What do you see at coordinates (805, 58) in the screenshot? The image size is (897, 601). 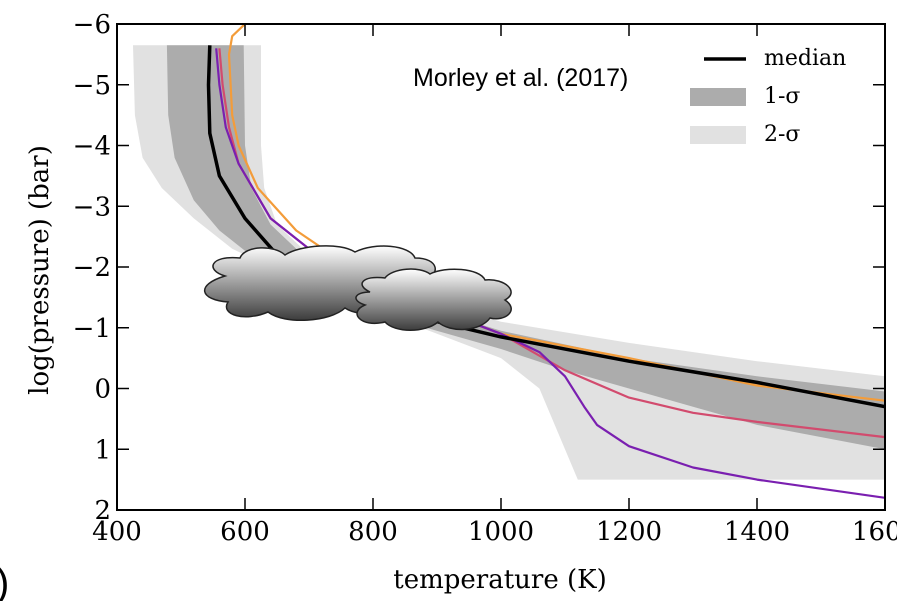 I see `legend-label: median` at bounding box center [805, 58].